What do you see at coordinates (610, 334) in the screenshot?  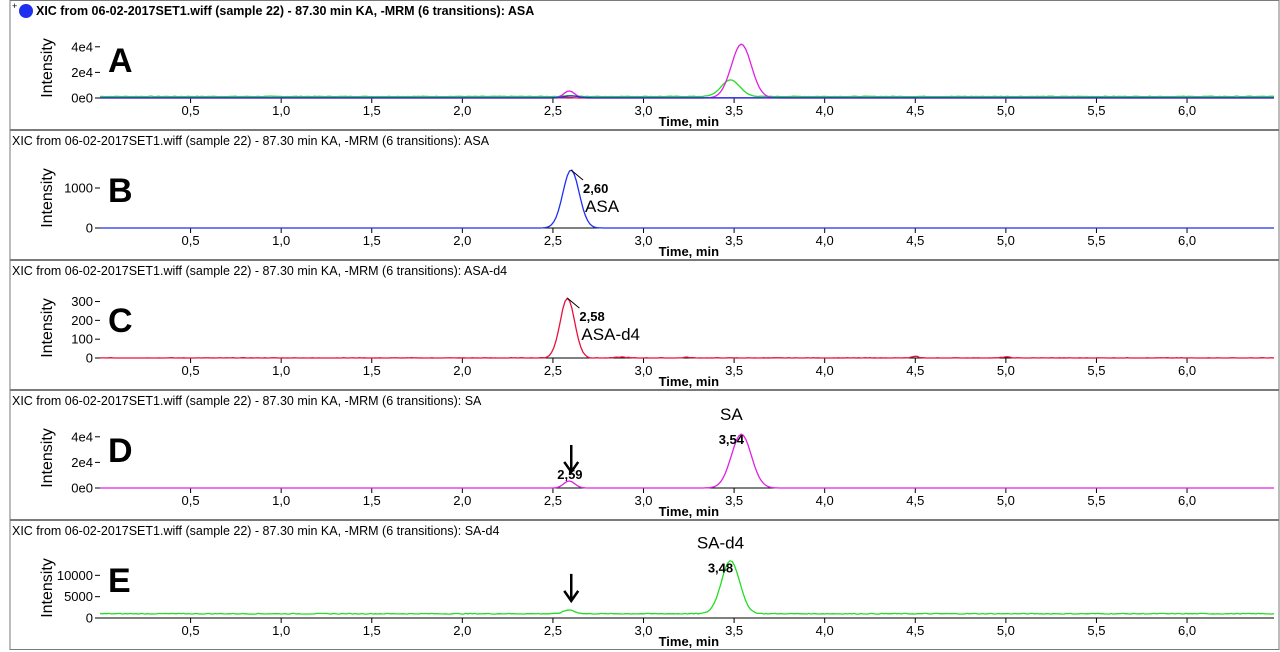 I see `peak-name-label: ASA-d4` at bounding box center [610, 334].